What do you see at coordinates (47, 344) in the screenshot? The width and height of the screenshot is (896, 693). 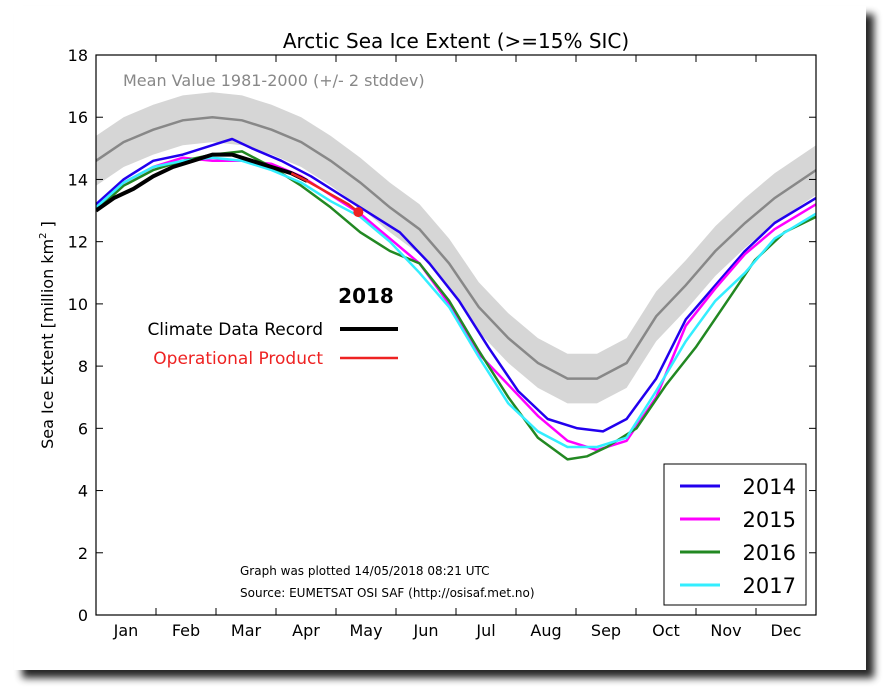 I see `y-axis-label-main: Sea Ice Extent [million km` at bounding box center [47, 344].